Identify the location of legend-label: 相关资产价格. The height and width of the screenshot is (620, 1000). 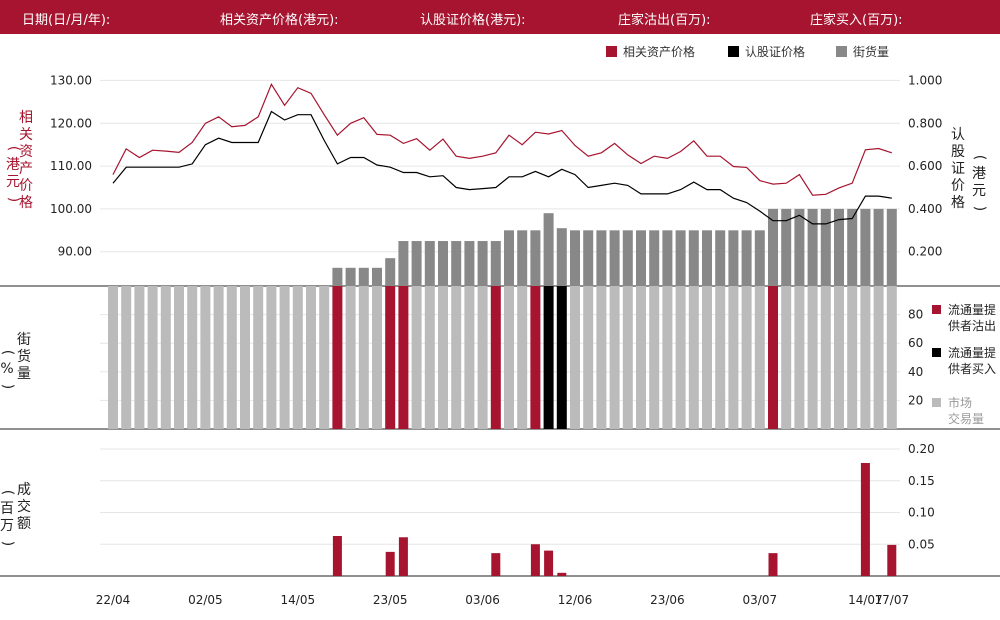
(659, 51).